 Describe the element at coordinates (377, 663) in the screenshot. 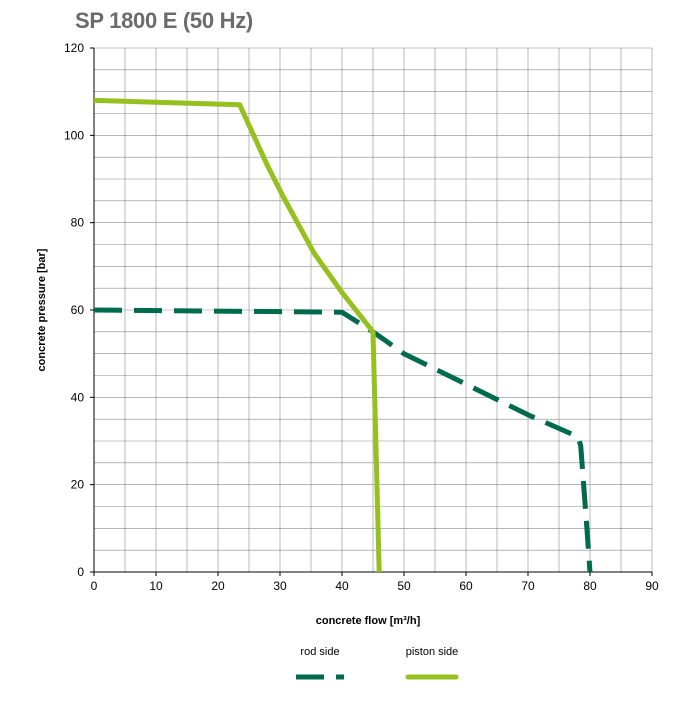

I see `legend: rod side piston side` at that location.